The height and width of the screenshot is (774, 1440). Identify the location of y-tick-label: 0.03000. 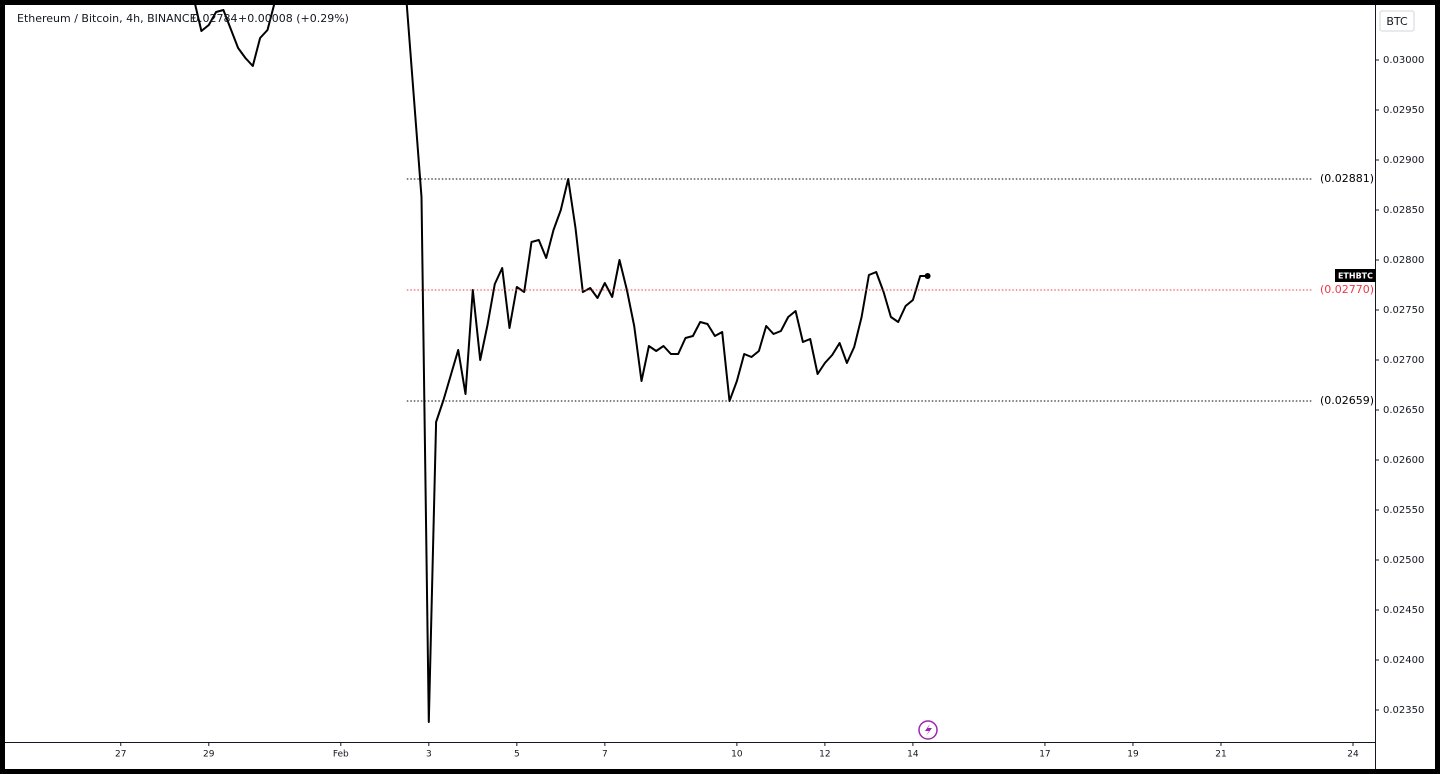
(1403, 60).